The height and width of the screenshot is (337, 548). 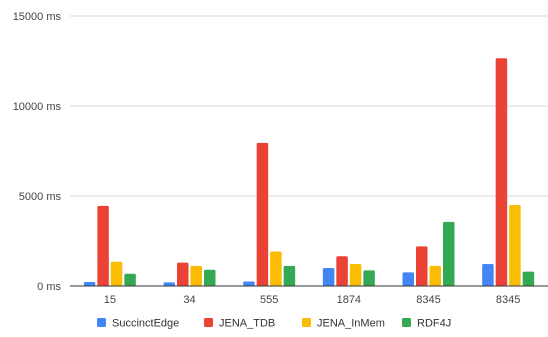 What do you see at coordinates (247, 324) in the screenshot?
I see `legend-label: JENA_TDB` at bounding box center [247, 324].